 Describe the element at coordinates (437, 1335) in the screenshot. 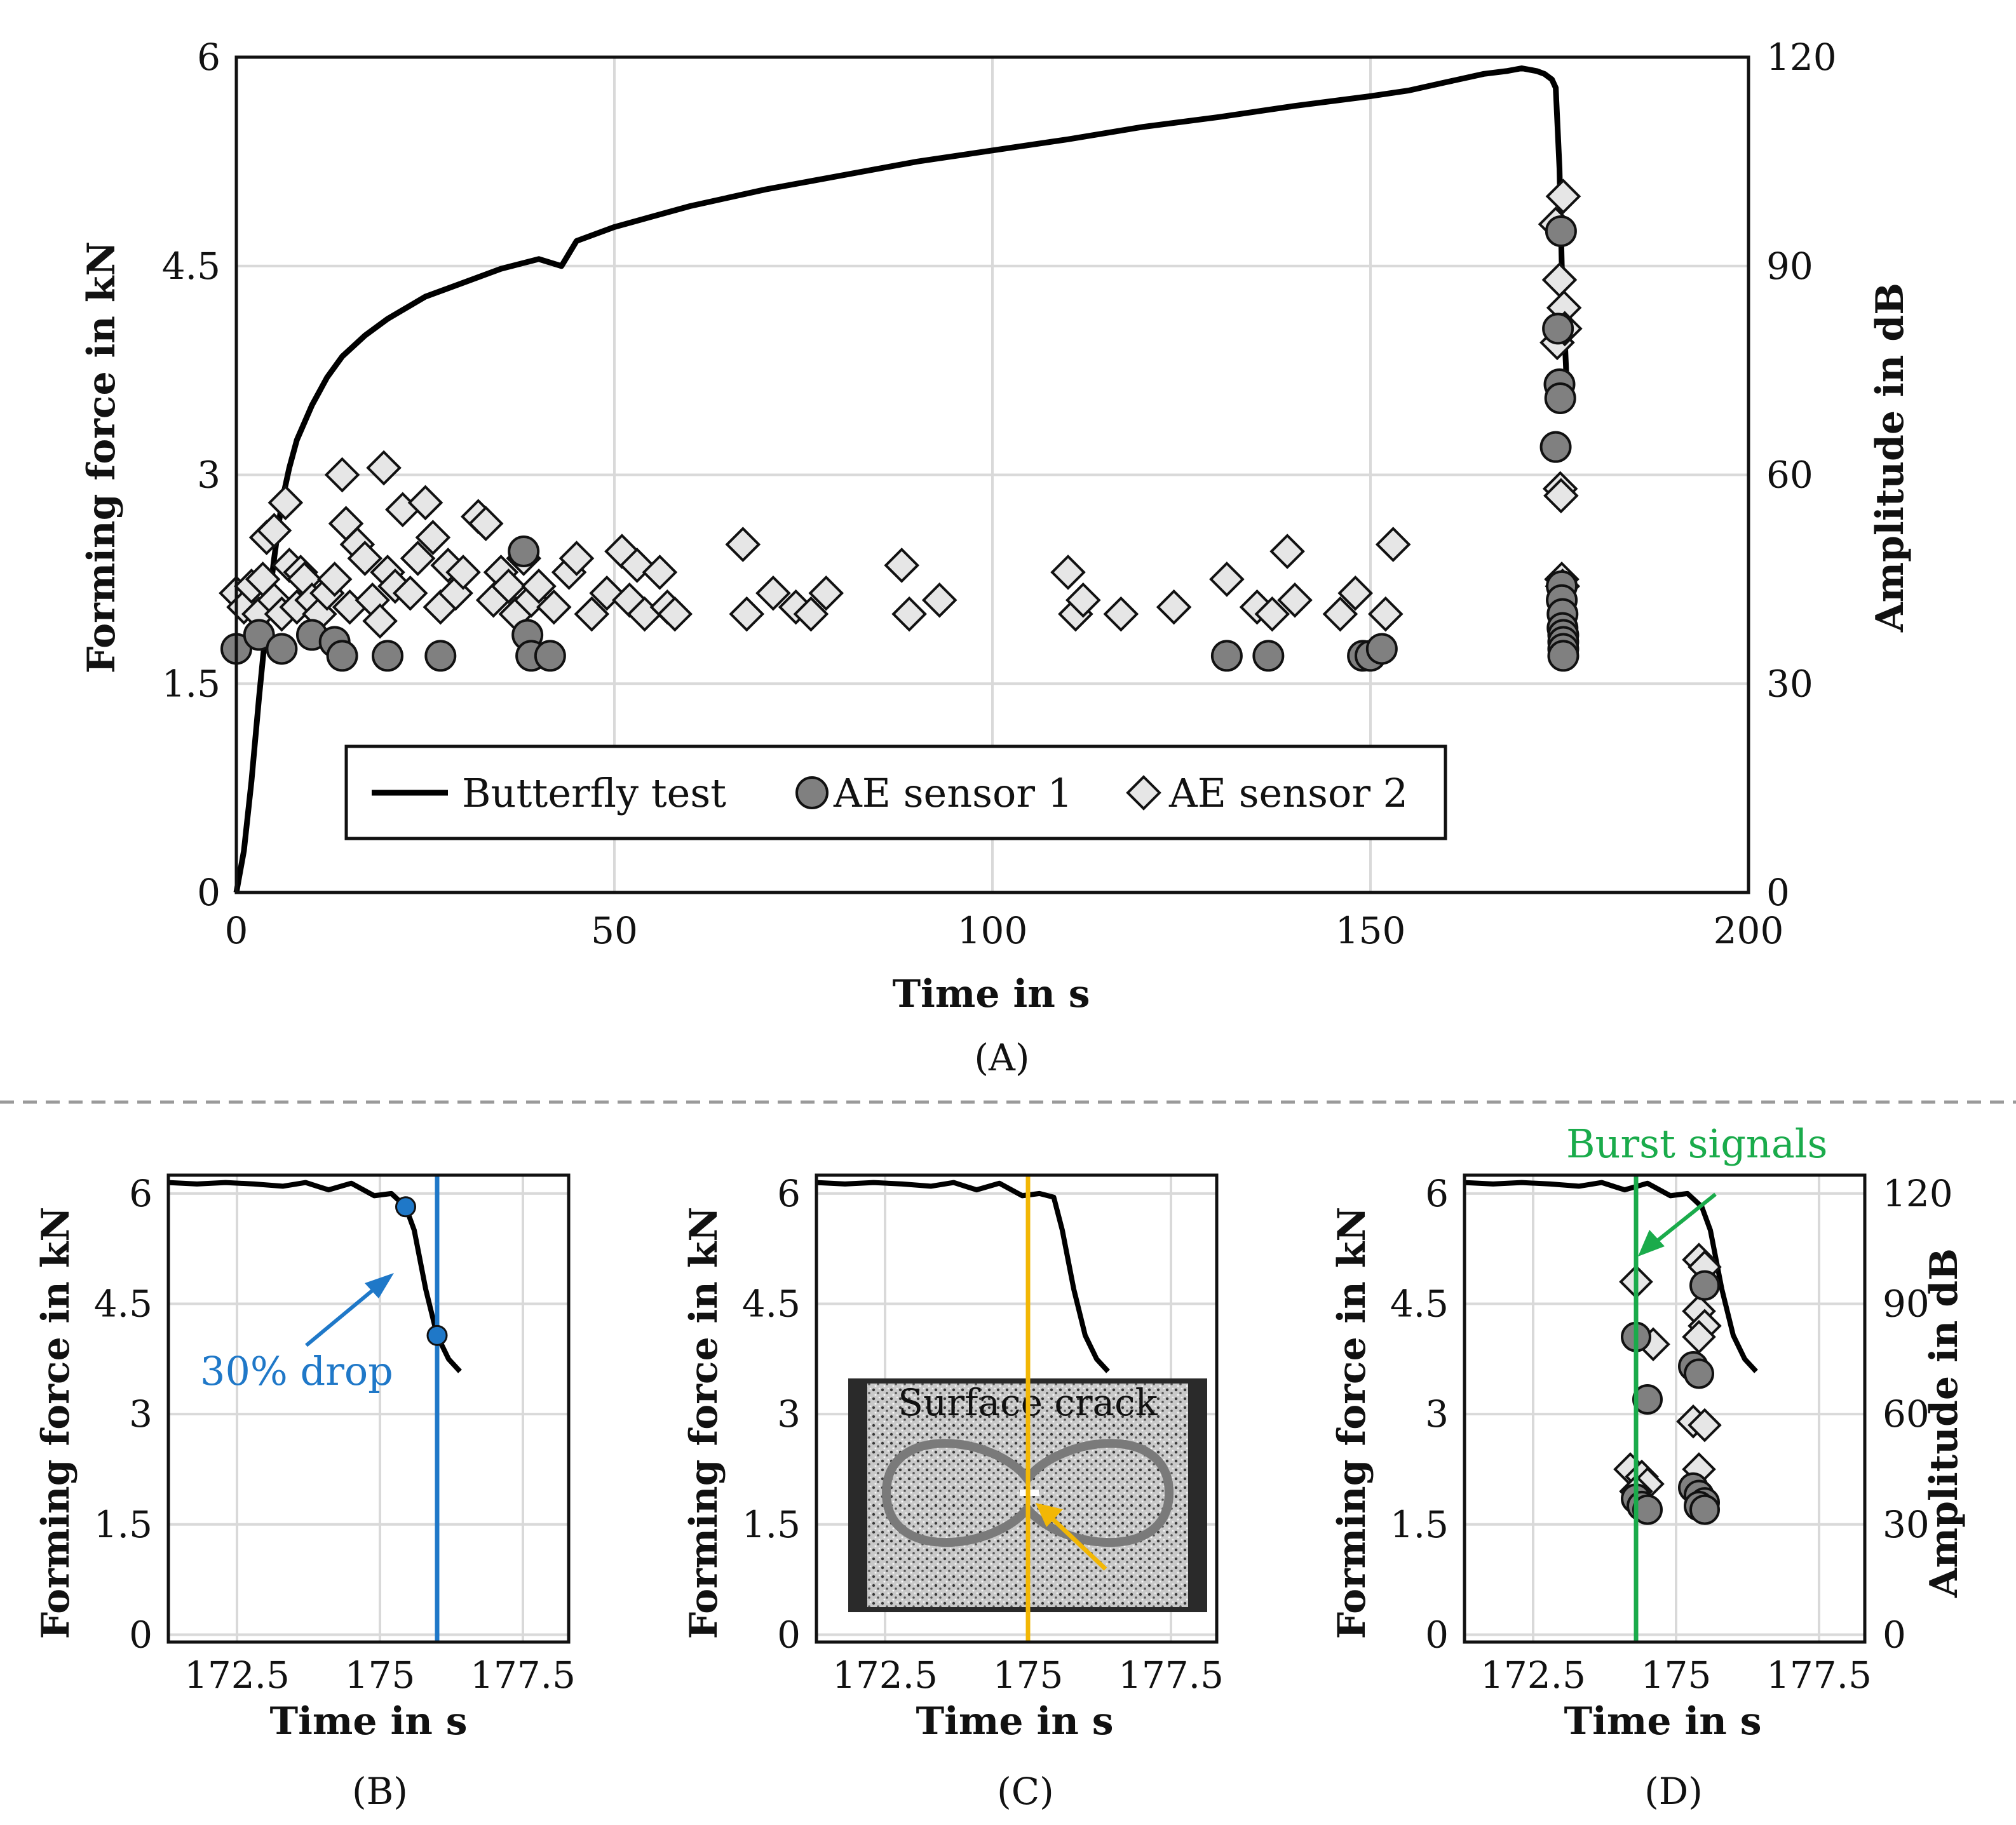

I see `drop-point` at that location.